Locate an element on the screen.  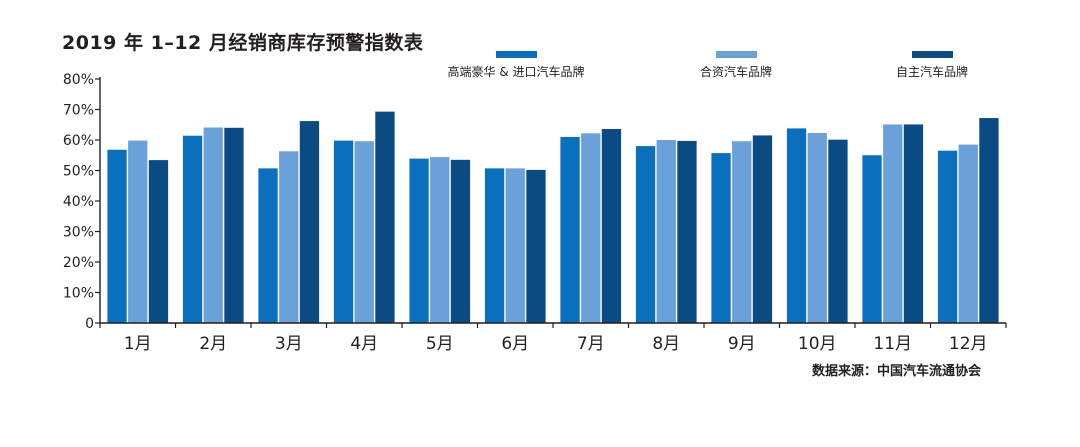
bar-1-7月 is located at coordinates (570, 229).